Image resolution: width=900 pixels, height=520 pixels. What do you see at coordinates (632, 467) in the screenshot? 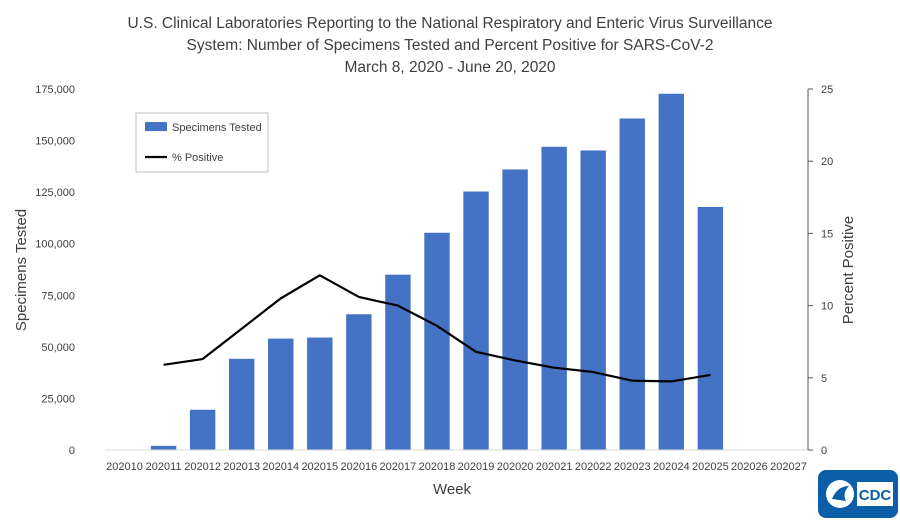
I see `x-tick-label: 202023` at bounding box center [632, 467].